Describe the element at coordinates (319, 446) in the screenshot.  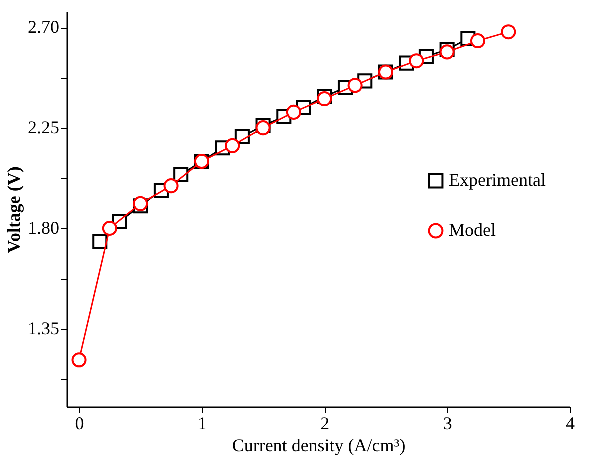
I see `x-axis-title: Current density (A/cm³)` at that location.